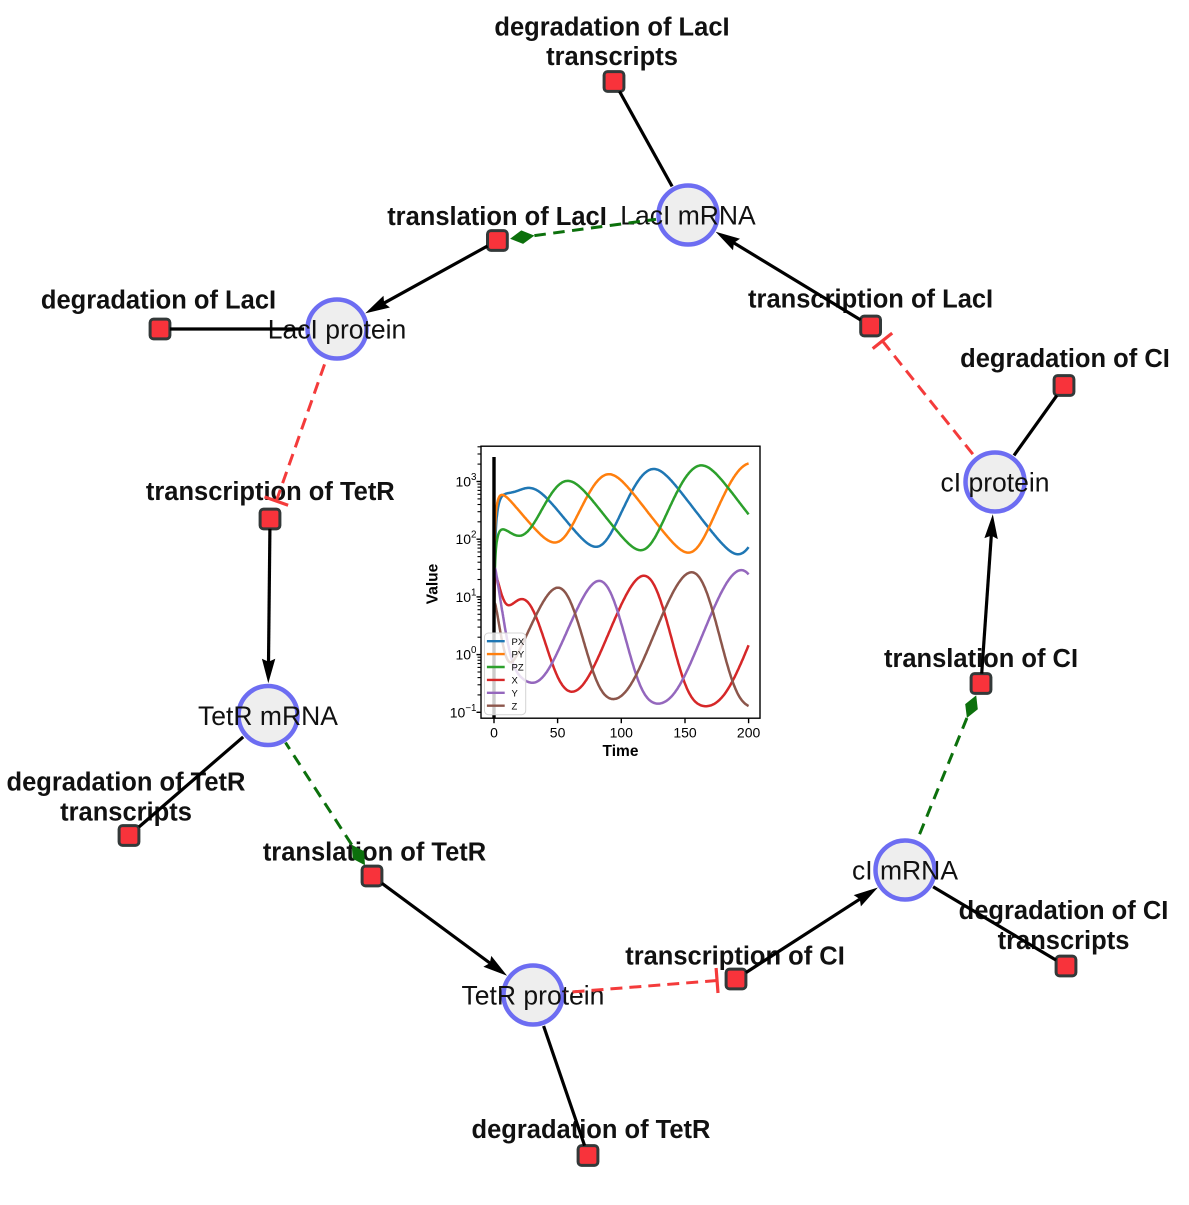 The width and height of the screenshot is (1189, 1205). Describe the element at coordinates (518, 655) in the screenshot. I see `svg-text: PY` at that location.